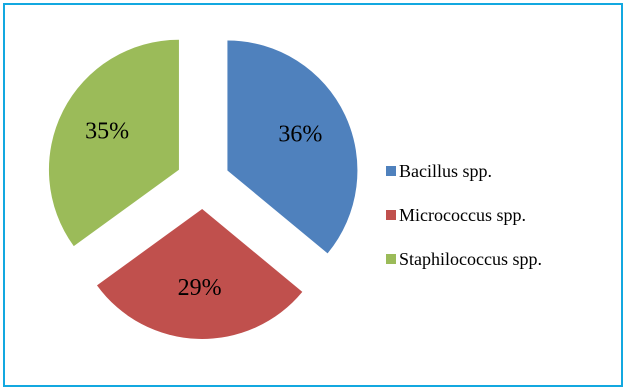 This screenshot has height=392, width=628. What do you see at coordinates (470, 258) in the screenshot?
I see `legend-label-staphilococcus: Staphilococcus spp.` at bounding box center [470, 258].